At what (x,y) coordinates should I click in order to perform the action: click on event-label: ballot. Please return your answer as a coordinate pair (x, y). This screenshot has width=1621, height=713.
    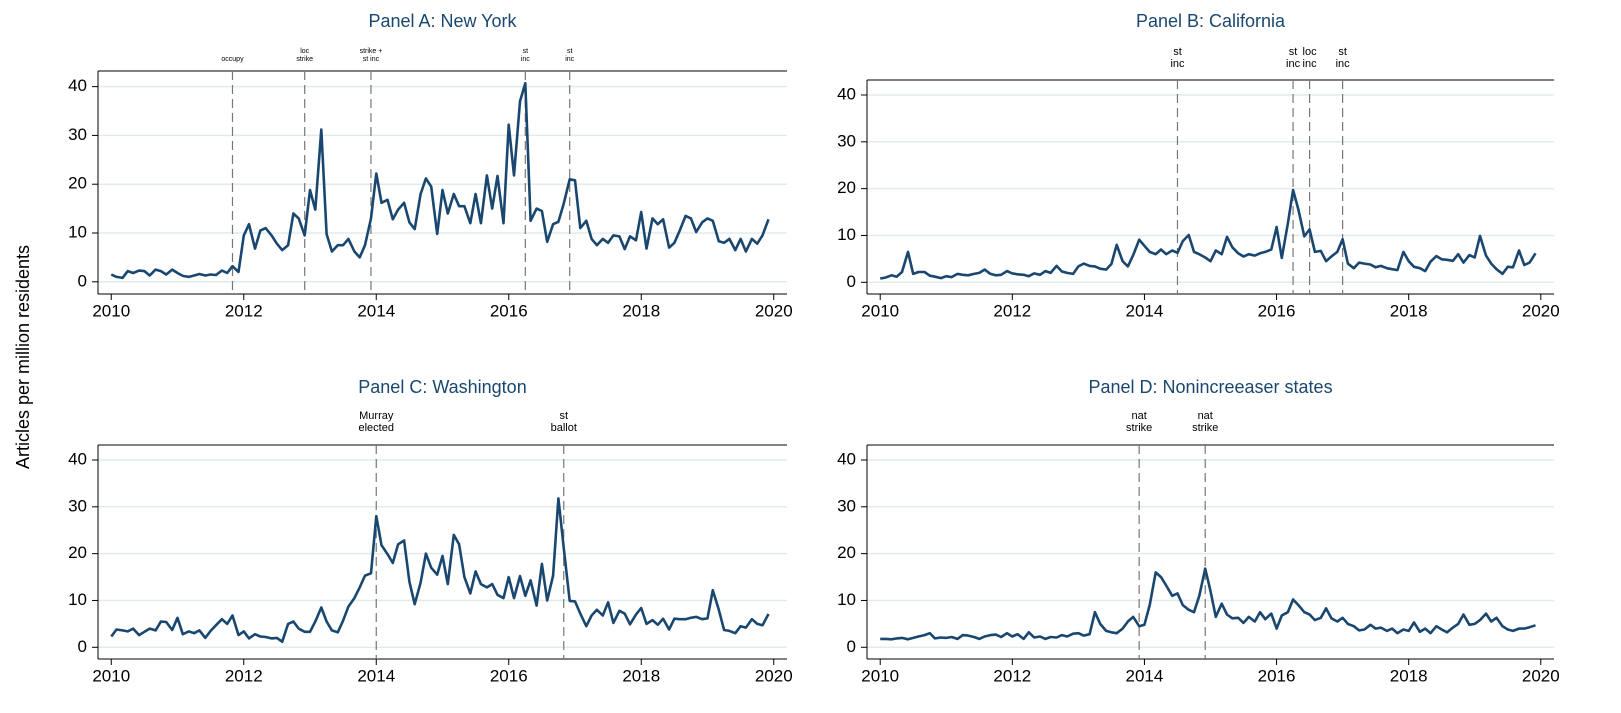
    Looking at the image, I should click on (564, 428).